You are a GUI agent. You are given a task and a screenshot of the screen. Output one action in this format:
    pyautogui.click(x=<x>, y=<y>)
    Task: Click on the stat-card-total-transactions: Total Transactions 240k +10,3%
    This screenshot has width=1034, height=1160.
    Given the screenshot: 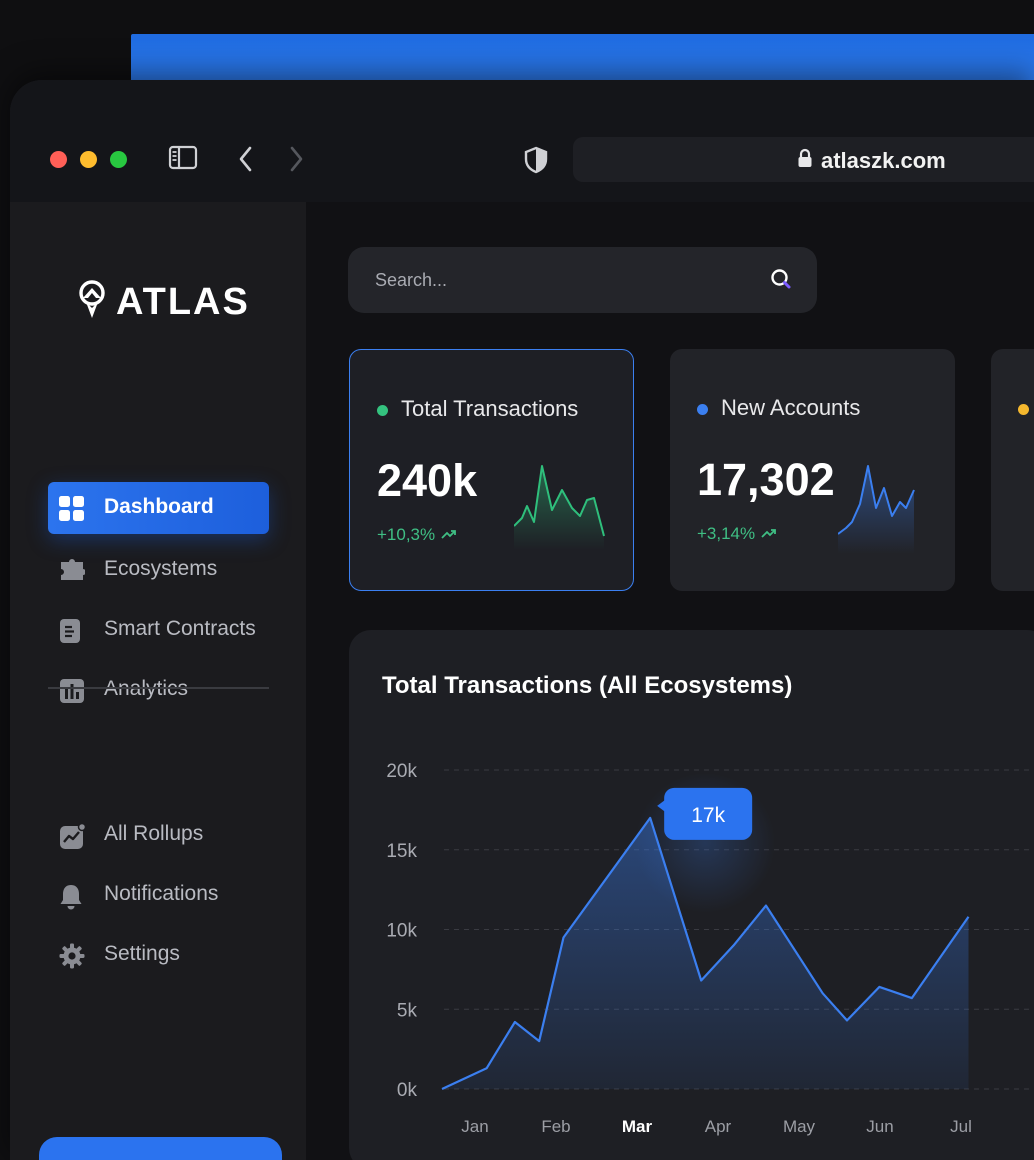 What is the action you would take?
    pyautogui.click(x=491, y=470)
    